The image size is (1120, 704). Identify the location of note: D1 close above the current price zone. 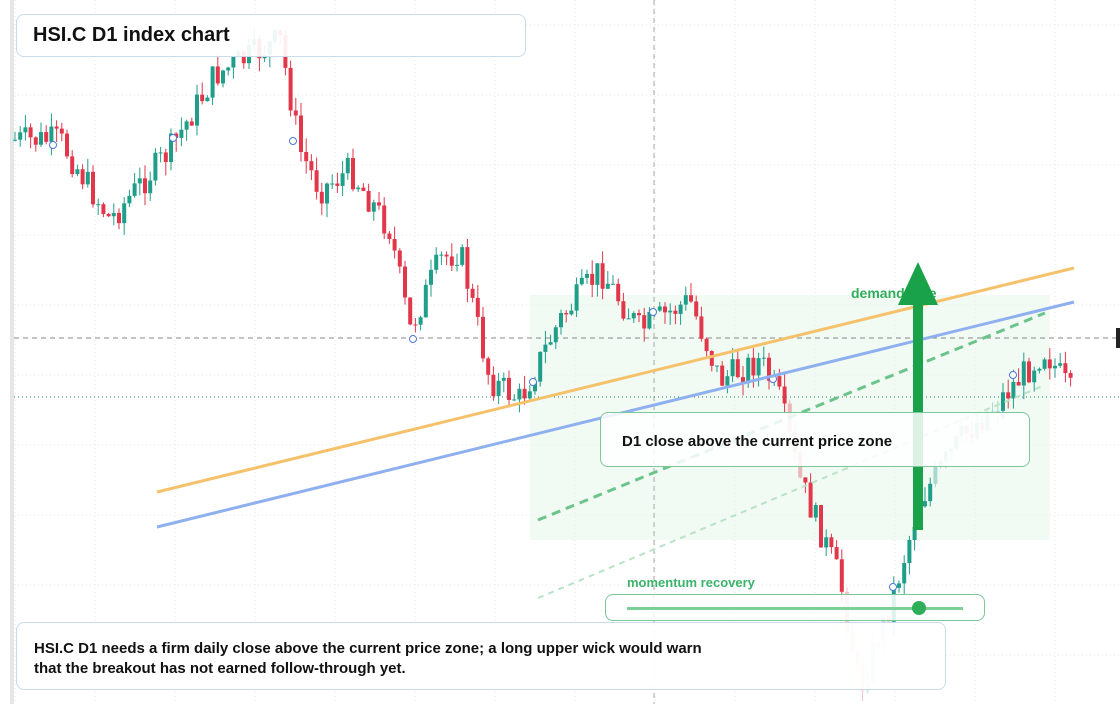
(757, 441).